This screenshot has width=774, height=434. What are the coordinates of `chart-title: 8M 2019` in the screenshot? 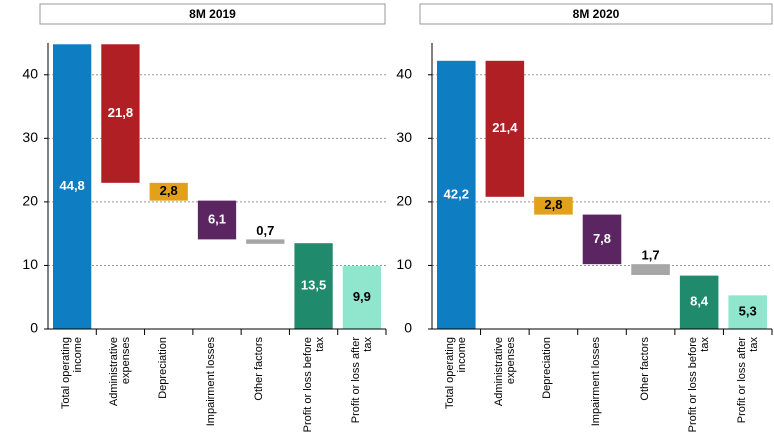 It's located at (212, 14).